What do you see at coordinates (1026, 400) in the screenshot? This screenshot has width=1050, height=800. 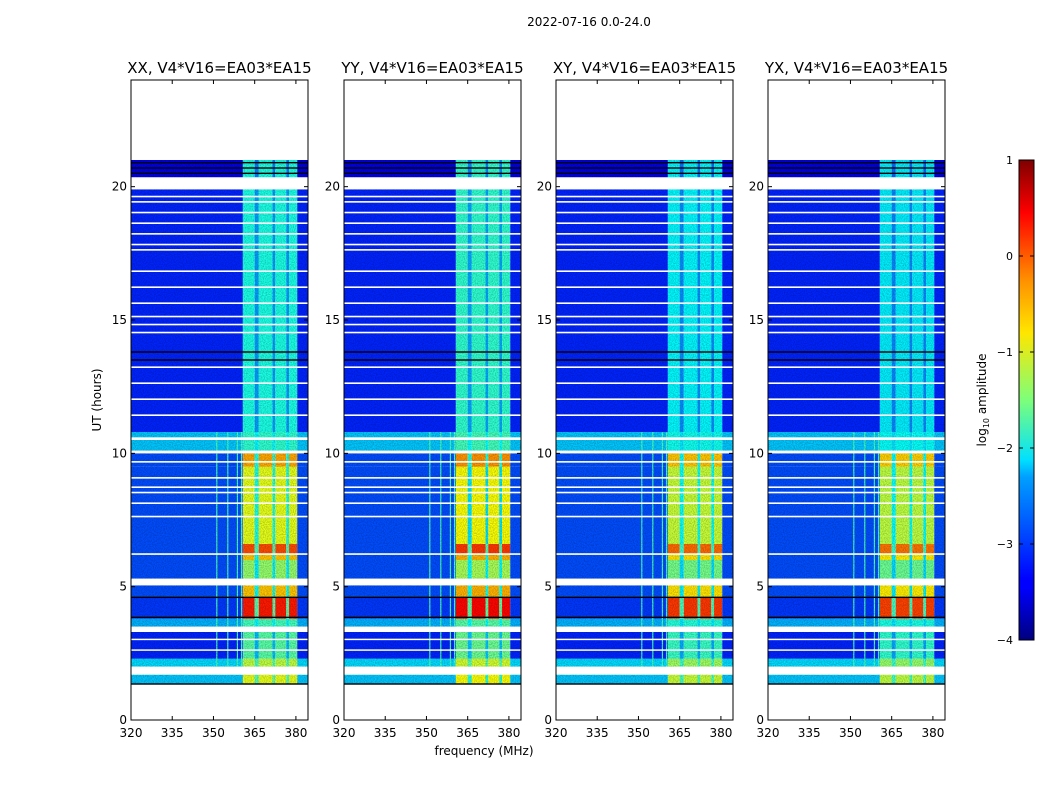 I see `colorbar-gradient` at bounding box center [1026, 400].